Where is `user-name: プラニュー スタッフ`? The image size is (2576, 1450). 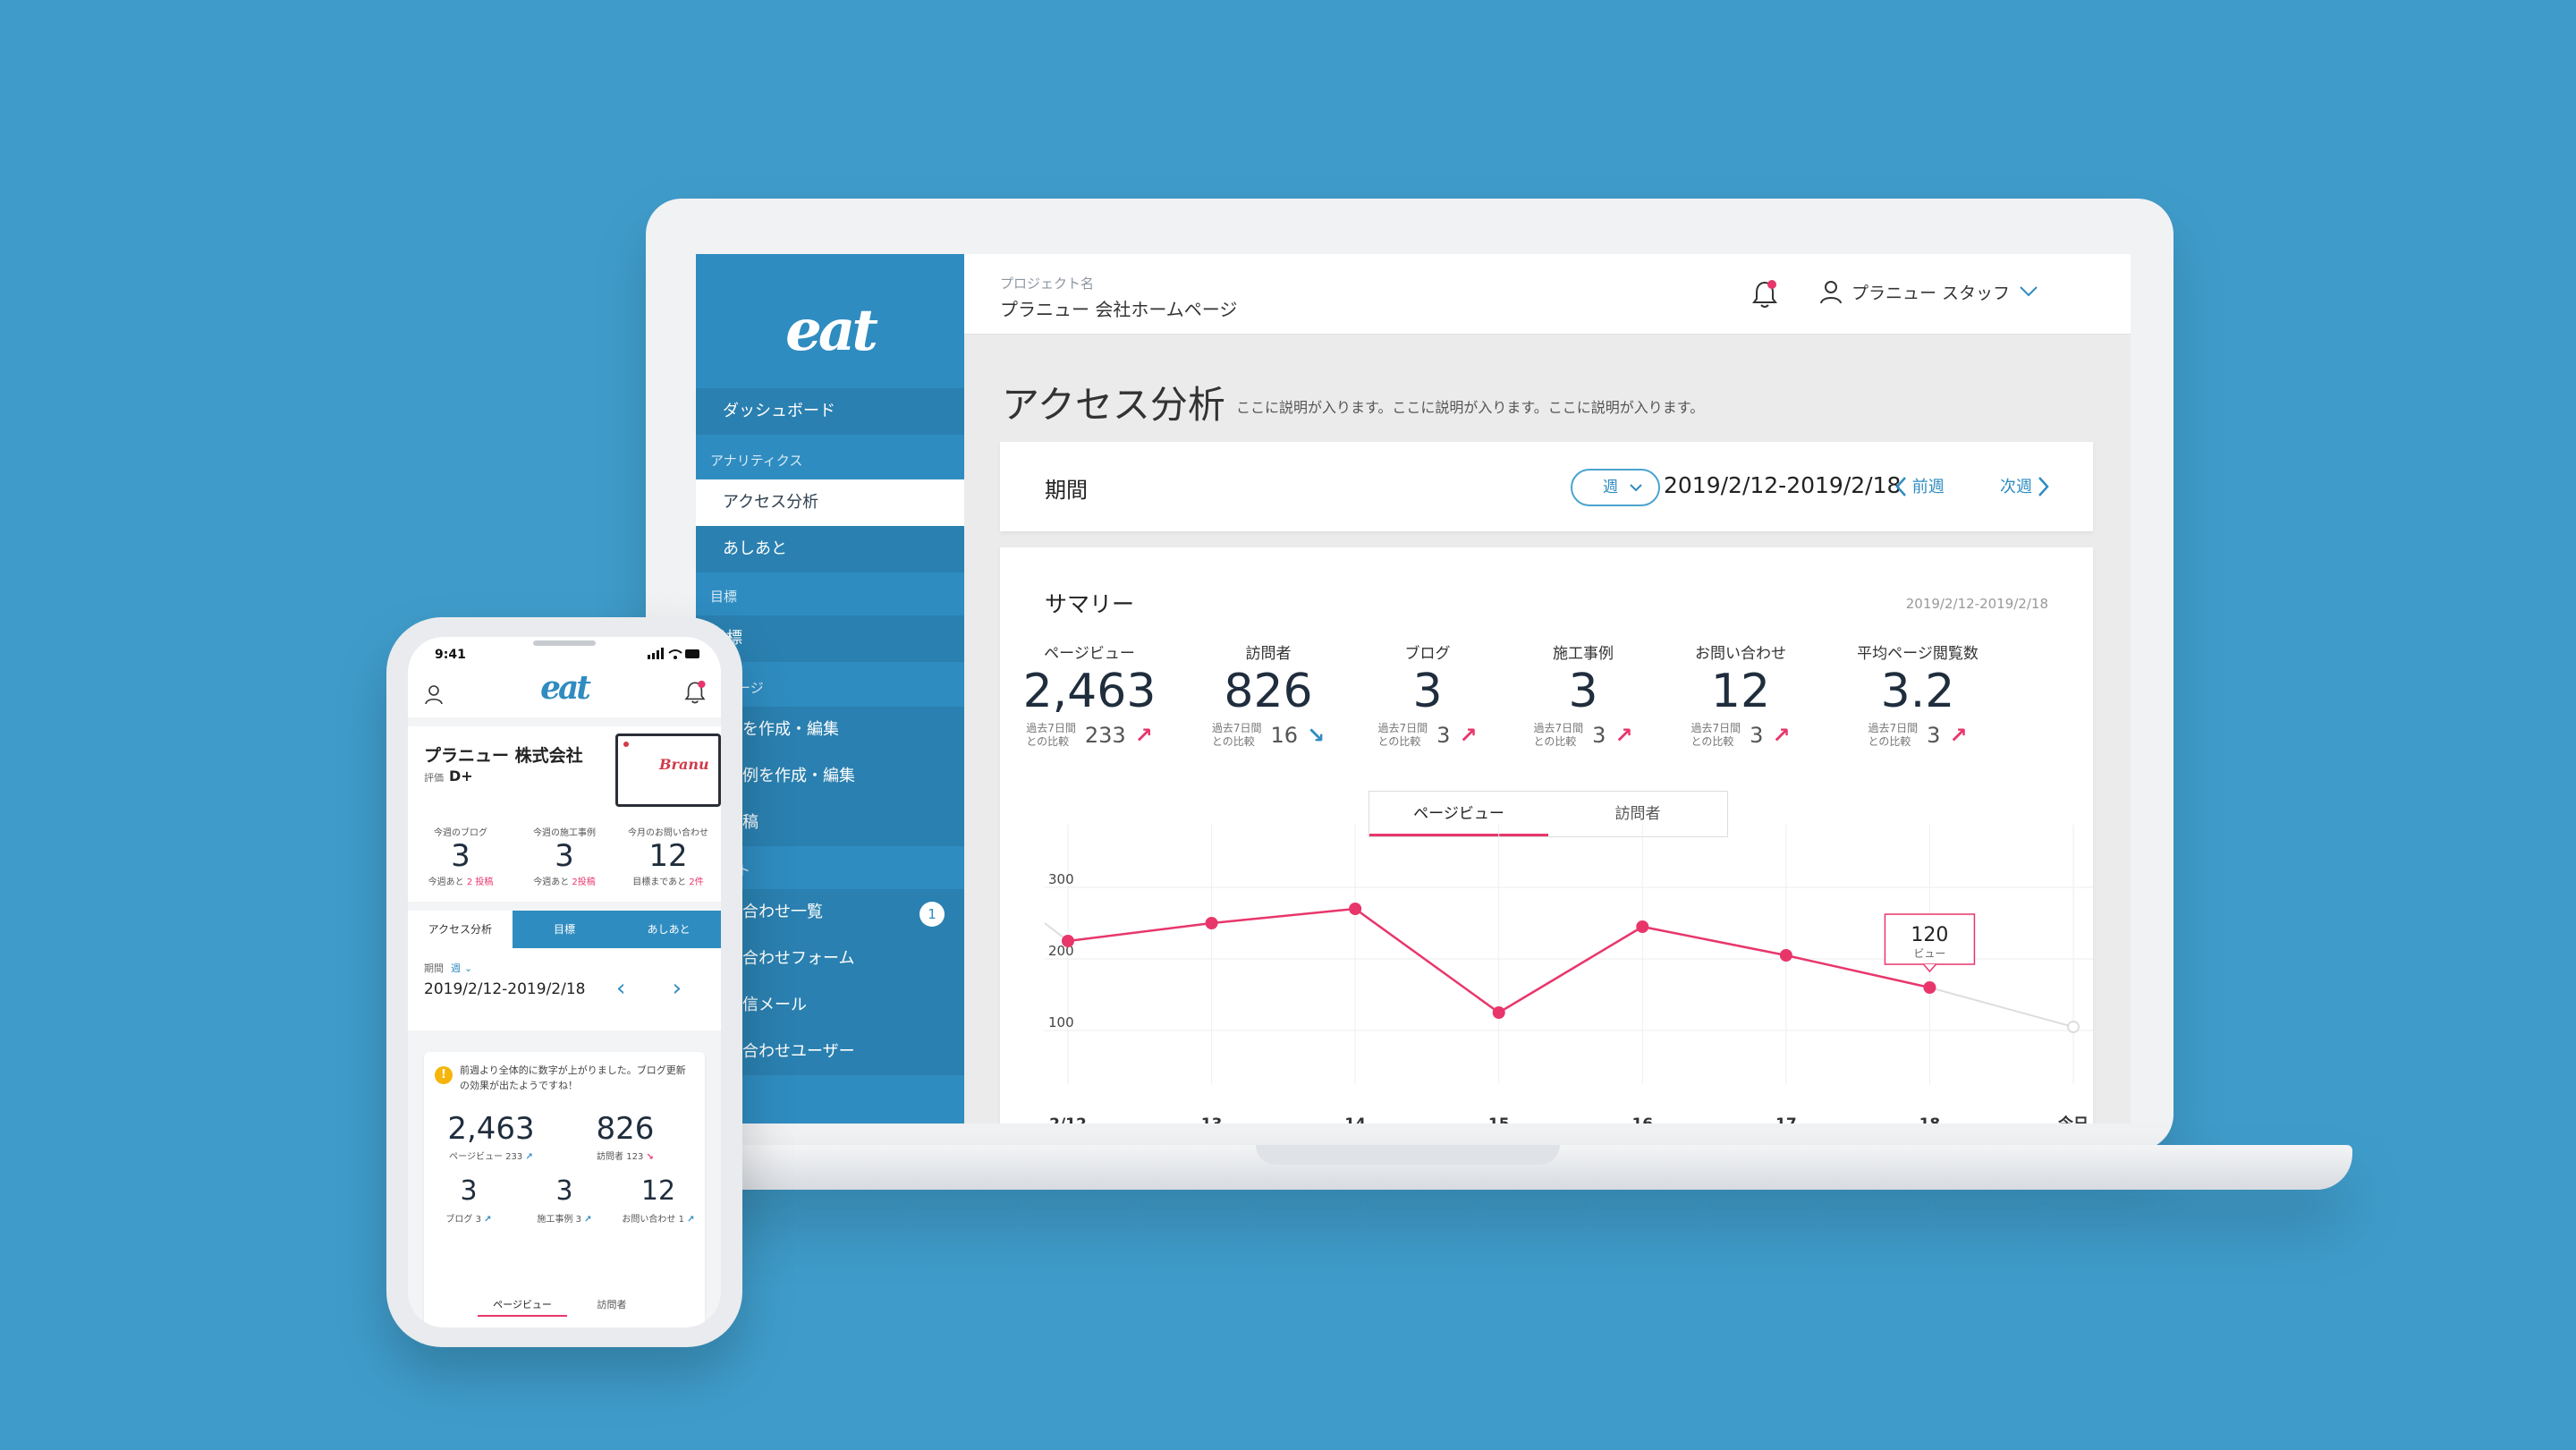 user-name: プラニュー スタッフ is located at coordinates (1931, 293).